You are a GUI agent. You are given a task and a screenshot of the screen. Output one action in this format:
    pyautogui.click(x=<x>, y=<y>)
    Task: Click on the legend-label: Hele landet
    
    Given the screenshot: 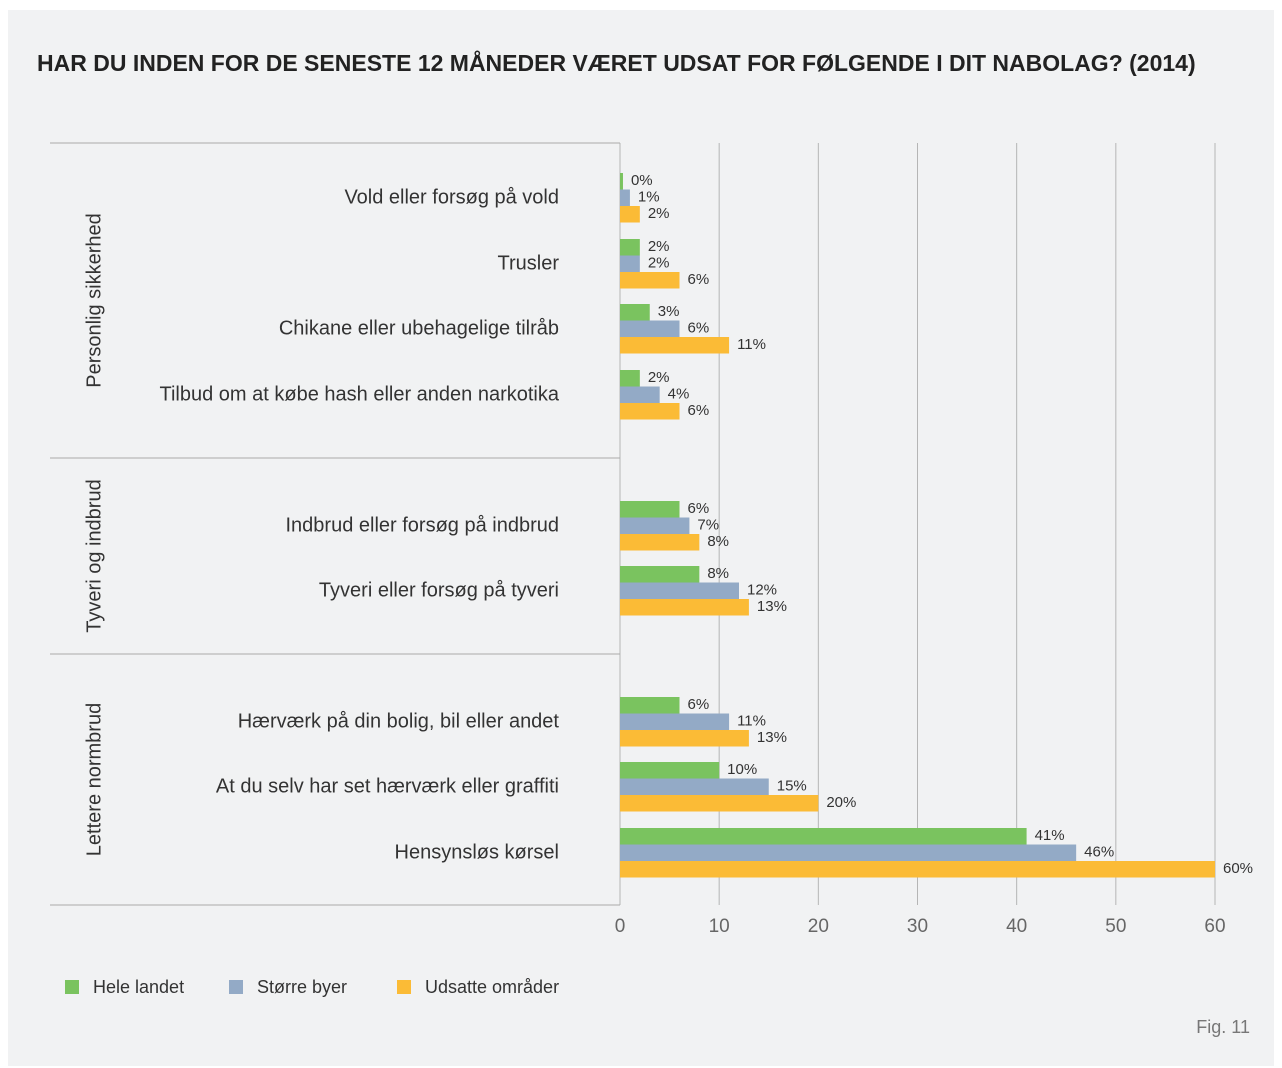 What is the action you would take?
    pyautogui.click(x=138, y=987)
    